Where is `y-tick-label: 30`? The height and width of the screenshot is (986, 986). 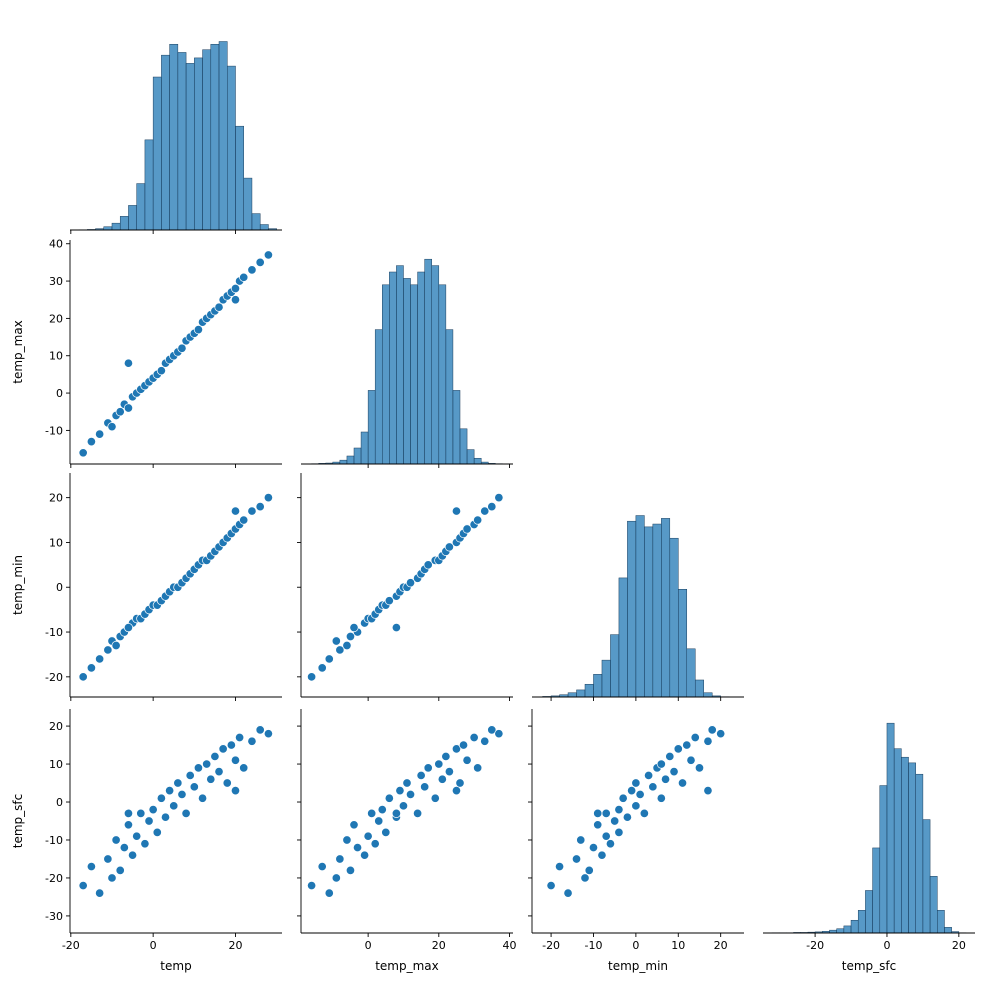
y-tick-label: 30 is located at coordinates (56, 281).